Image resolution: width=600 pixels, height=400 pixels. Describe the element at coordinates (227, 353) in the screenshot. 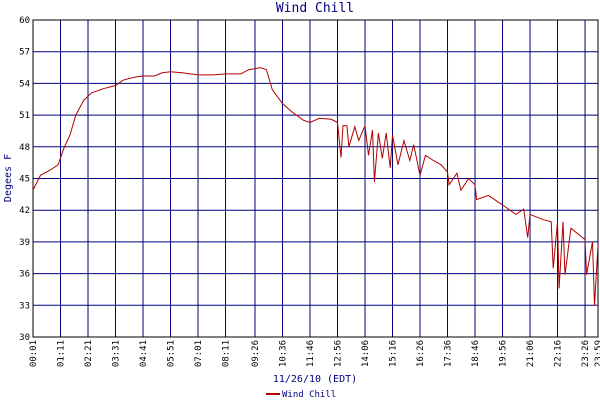

I see `x-tick-label: 08:11` at that location.